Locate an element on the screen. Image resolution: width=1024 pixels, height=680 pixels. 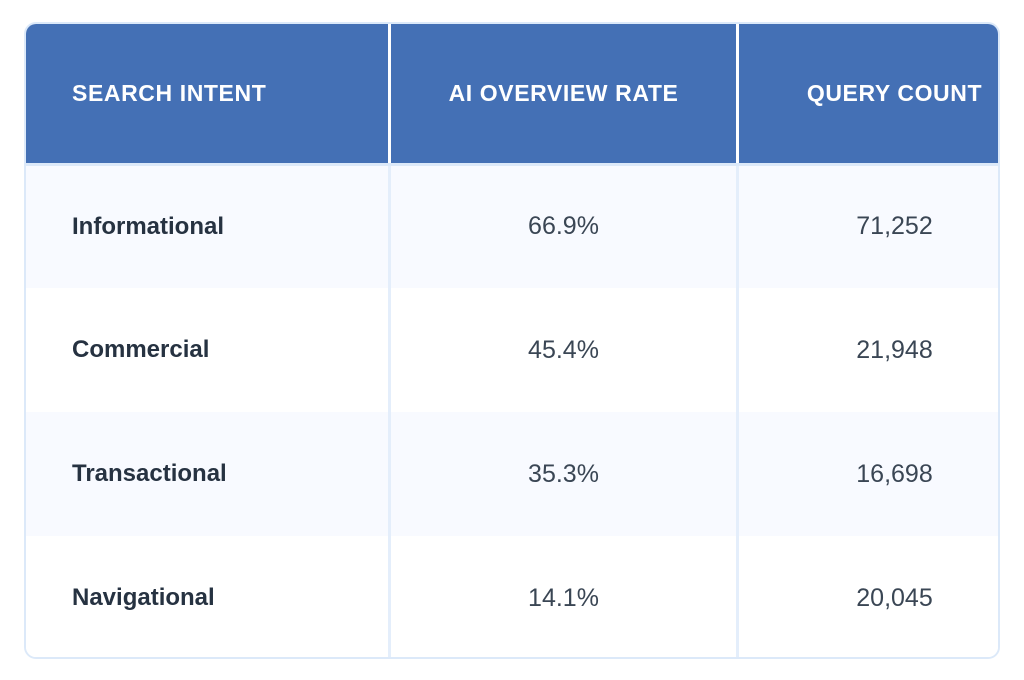
column-header-ai-overview-rate: AI OVERVIEW RATE is located at coordinates (564, 95).